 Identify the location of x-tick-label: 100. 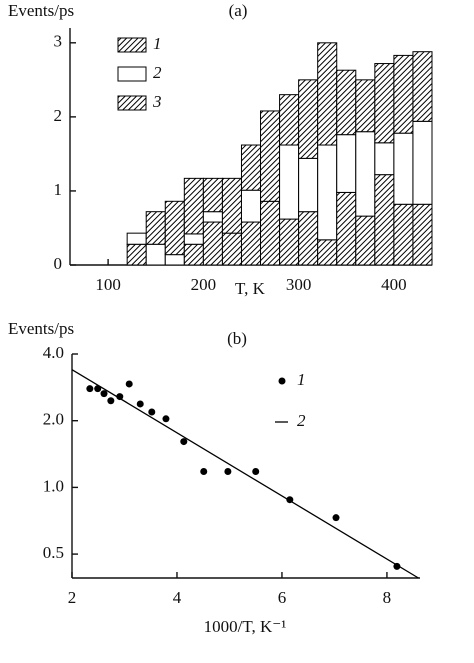
(108, 284).